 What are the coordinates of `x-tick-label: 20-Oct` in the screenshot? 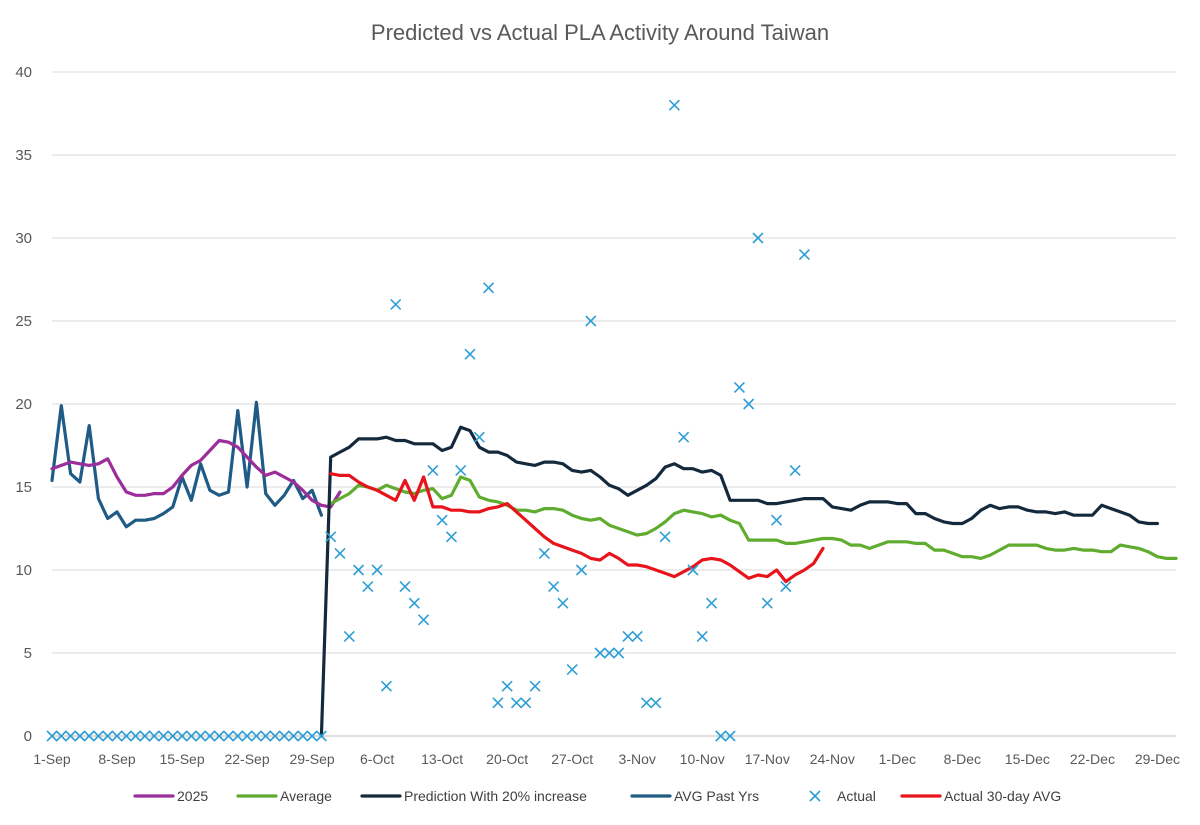 It's located at (507, 759).